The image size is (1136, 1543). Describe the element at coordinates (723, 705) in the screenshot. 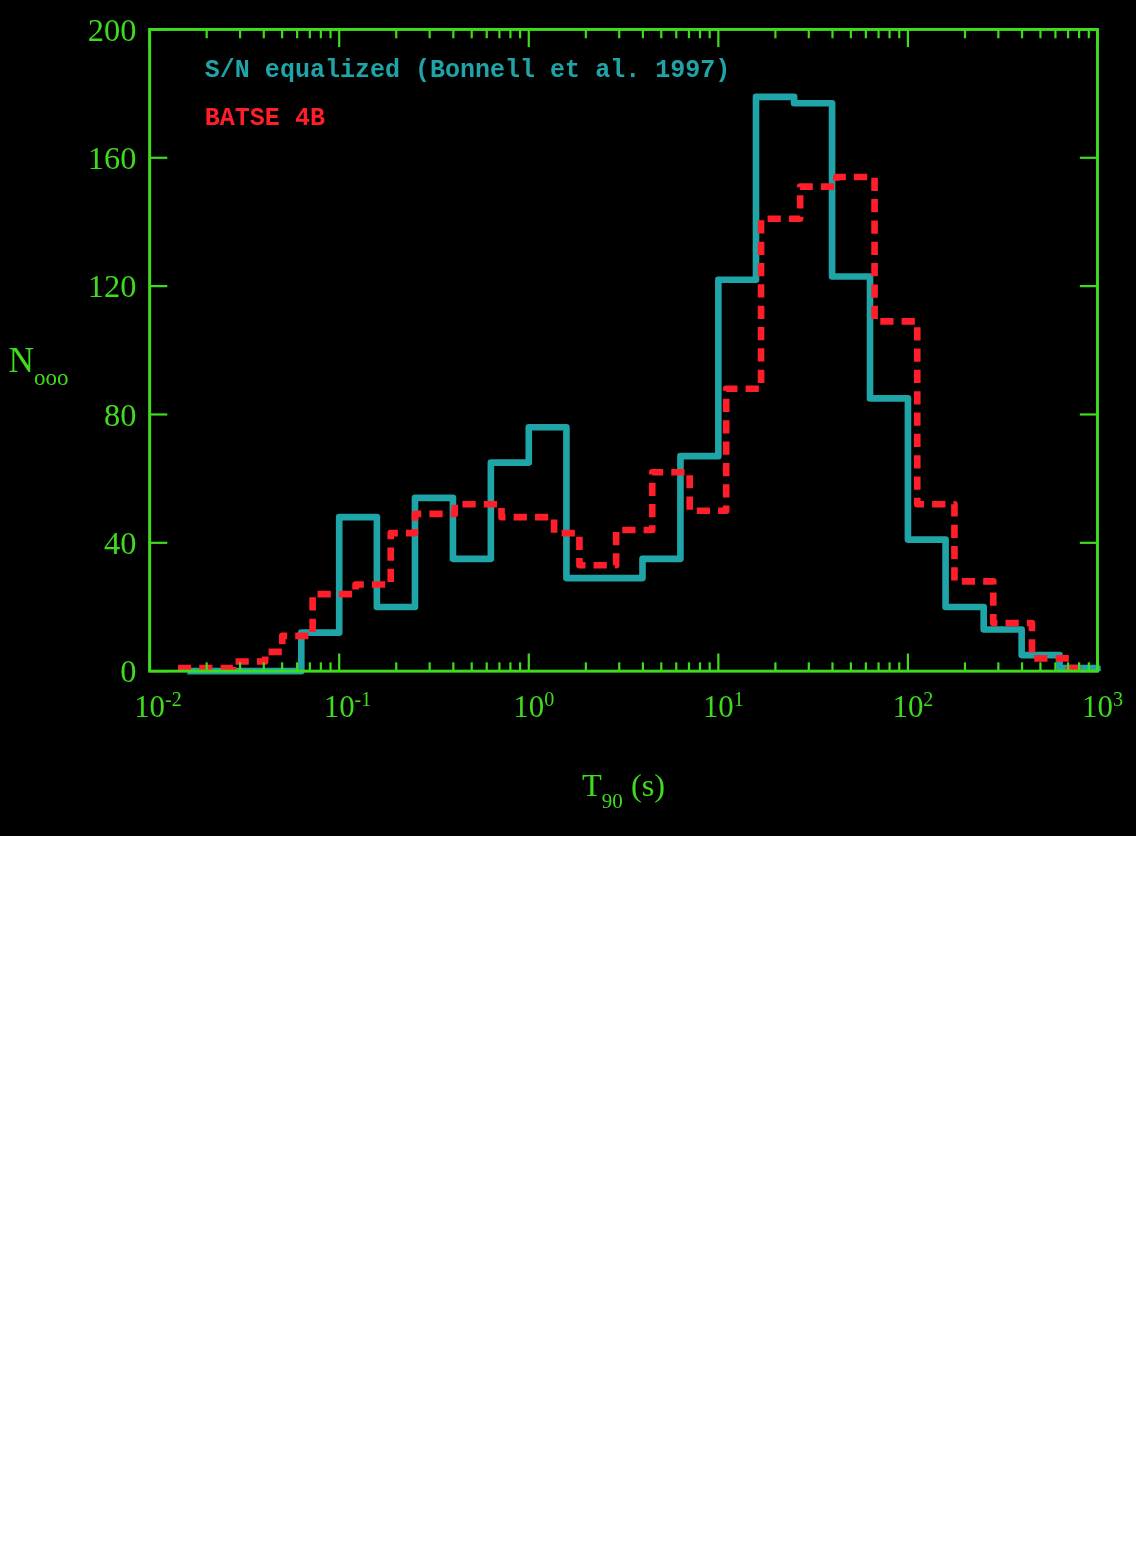

I see `x-tick-label: 10$^{1}$` at that location.